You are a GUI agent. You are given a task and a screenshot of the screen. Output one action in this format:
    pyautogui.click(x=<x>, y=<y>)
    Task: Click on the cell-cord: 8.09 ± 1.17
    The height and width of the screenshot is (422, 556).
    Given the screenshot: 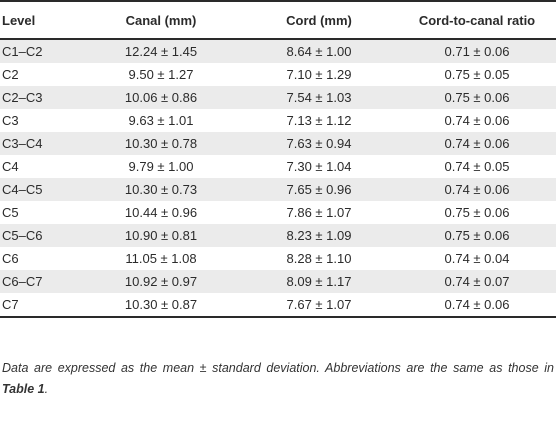 What is the action you would take?
    pyautogui.click(x=319, y=281)
    